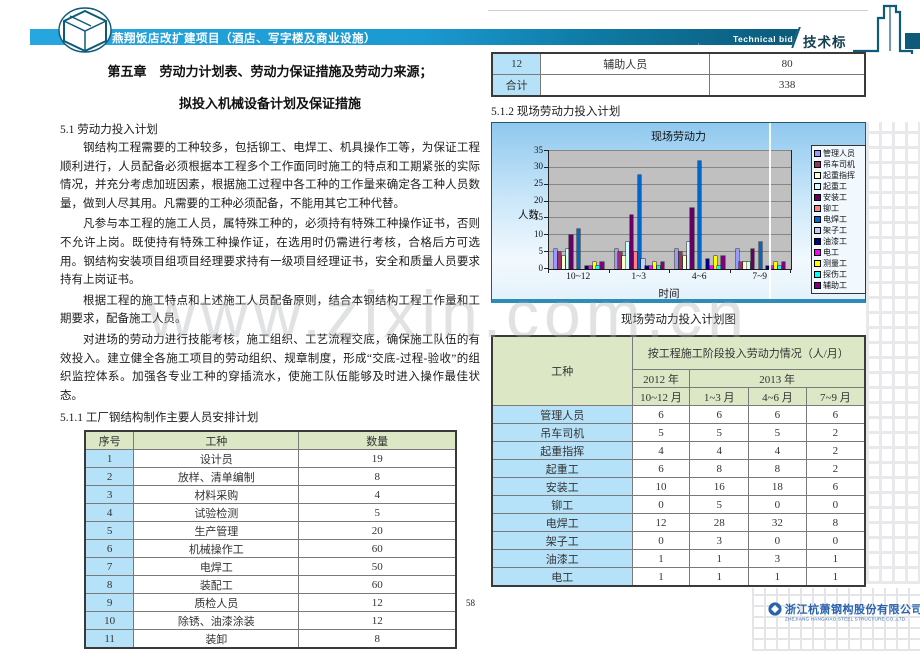 The image size is (920, 651). I want to click on value-cell: 28, so click(719, 522).